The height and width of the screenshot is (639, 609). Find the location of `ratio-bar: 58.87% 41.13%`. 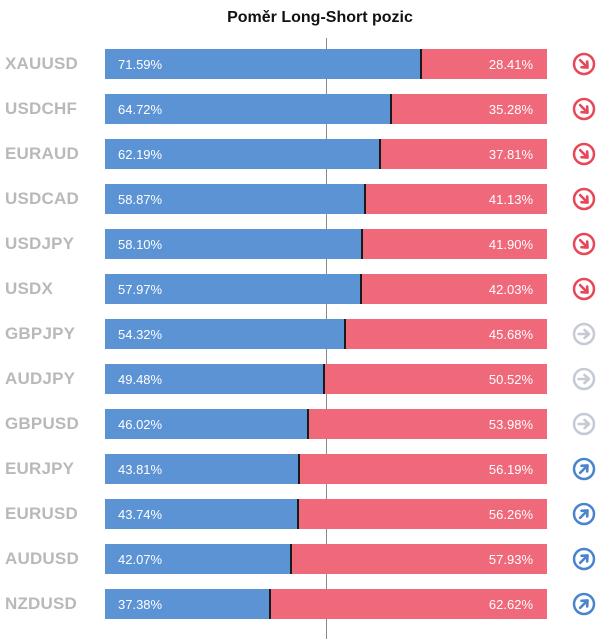

ratio-bar: 58.87% 41.13% is located at coordinates (326, 199).